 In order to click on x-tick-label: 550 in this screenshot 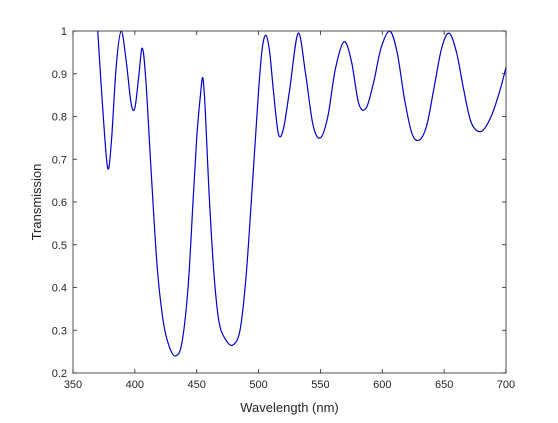, I will do `click(320, 385)`.